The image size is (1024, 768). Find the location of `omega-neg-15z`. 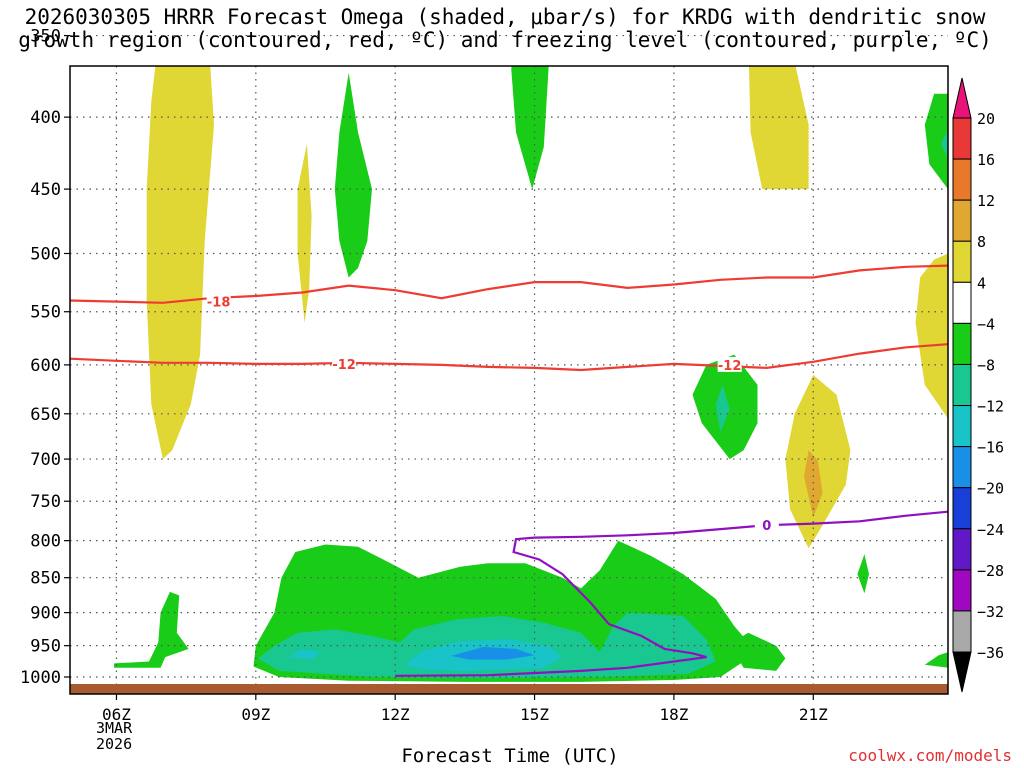

omega-neg-15z is located at coordinates (530, 128).